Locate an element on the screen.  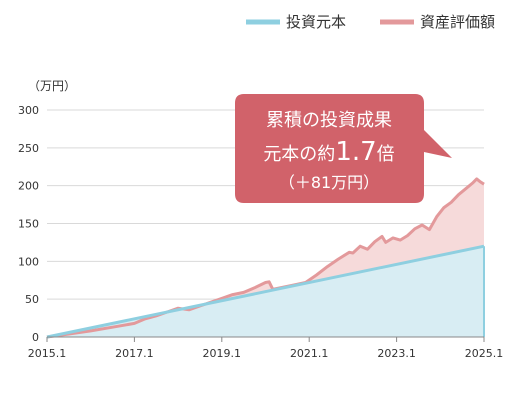
legend-asset-label: 資産評価額 is located at coordinates (457, 22).